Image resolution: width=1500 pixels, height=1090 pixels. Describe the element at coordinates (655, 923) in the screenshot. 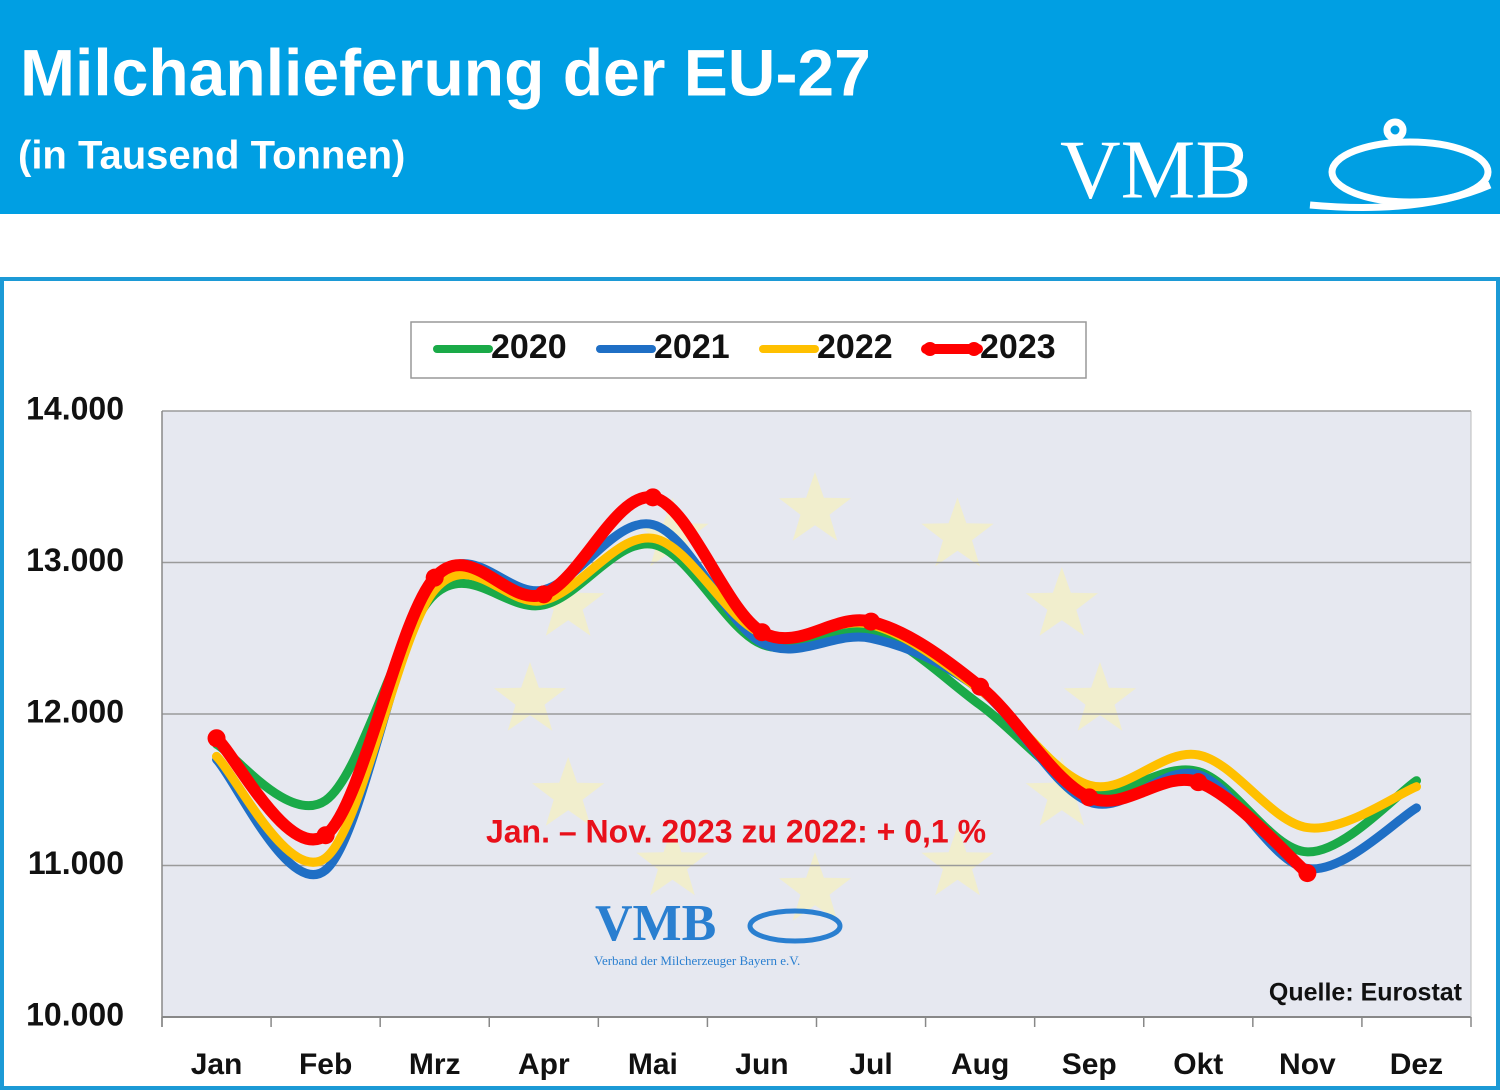

I see `watermark-logo: VMB` at that location.